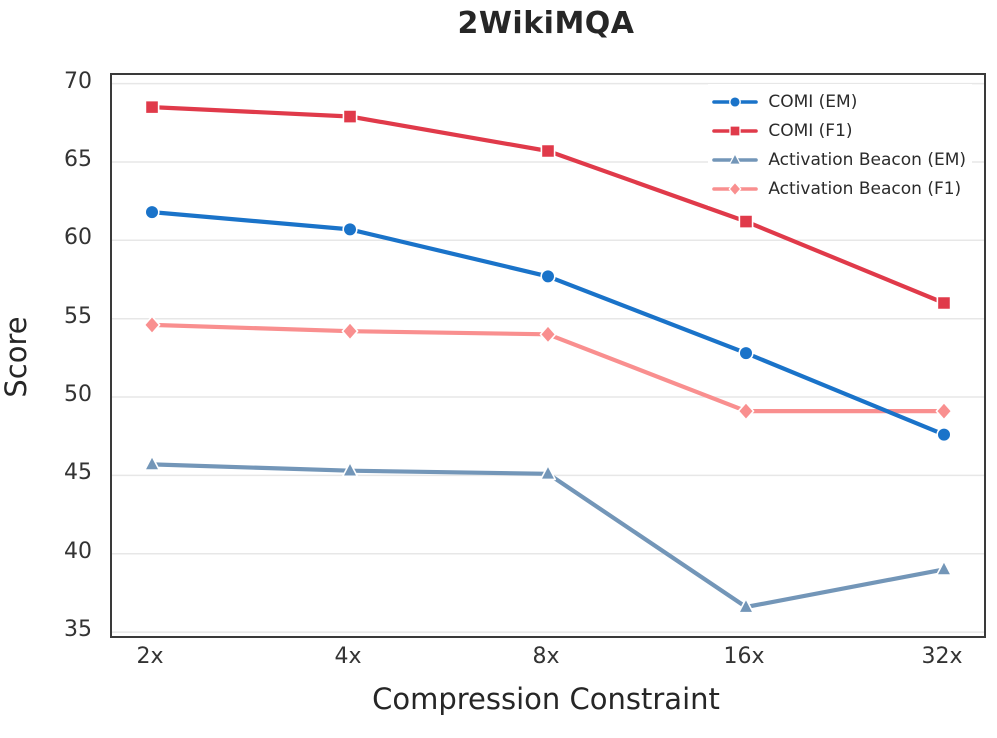 Image resolution: width=997 pixels, height=738 pixels. What do you see at coordinates (78, 238) in the screenshot?
I see `y-tick-label: 60` at bounding box center [78, 238].